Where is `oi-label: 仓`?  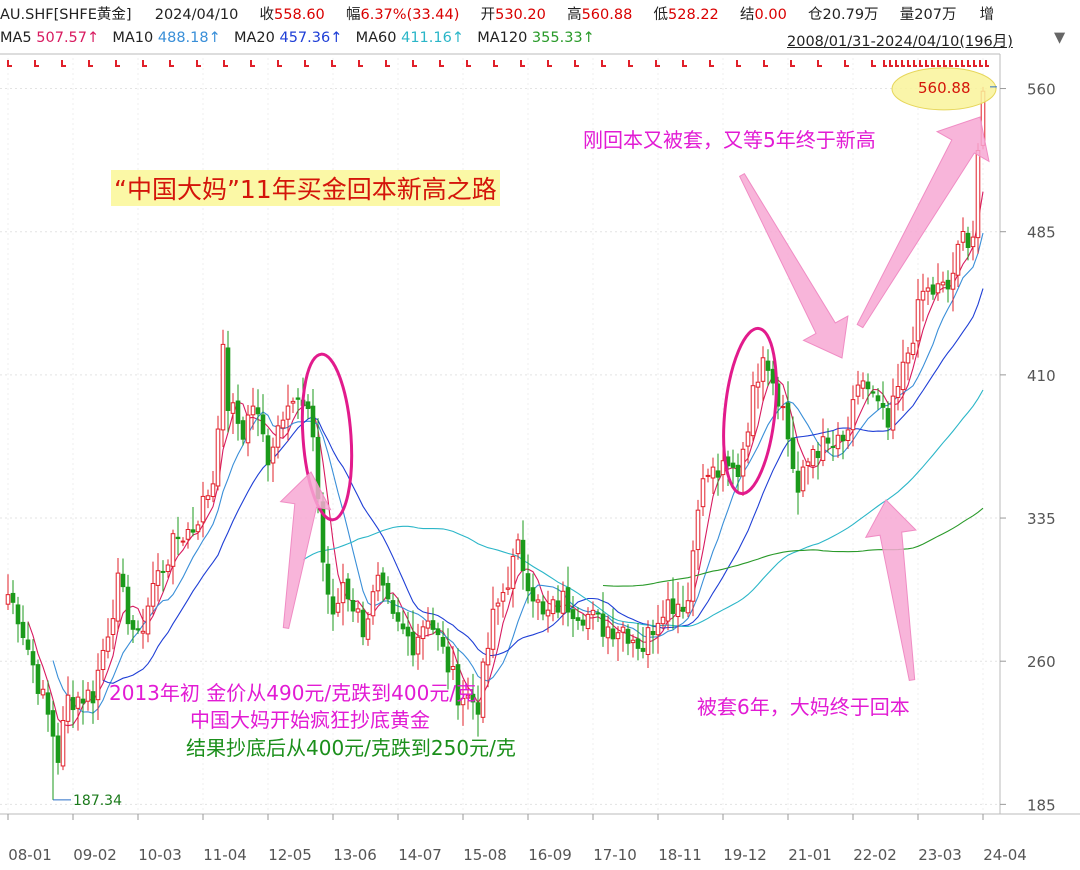 oi-label: 仓 is located at coordinates (815, 15).